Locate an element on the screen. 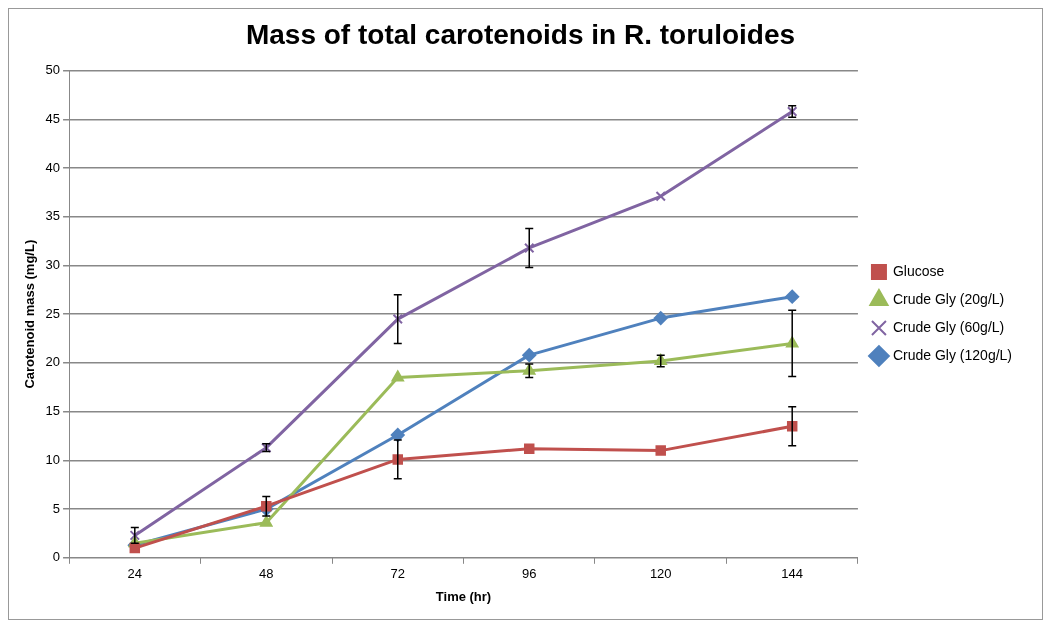  y-tick-label: 5 is located at coordinates (56, 508).